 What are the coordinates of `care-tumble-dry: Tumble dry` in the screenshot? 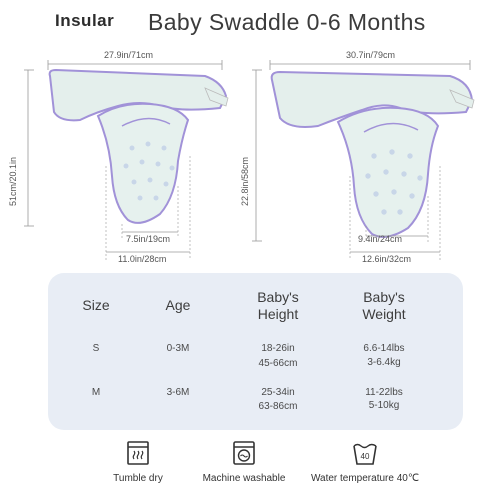 It's located at (138, 470).